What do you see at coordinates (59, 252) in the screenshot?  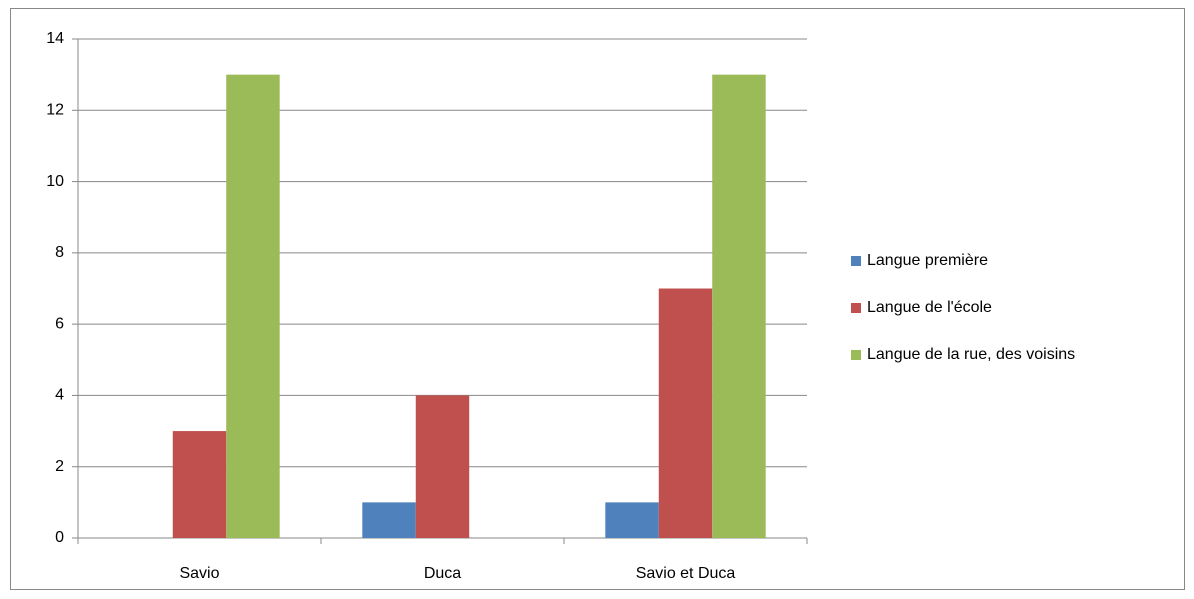 I see `y-tick-label: 8` at bounding box center [59, 252].